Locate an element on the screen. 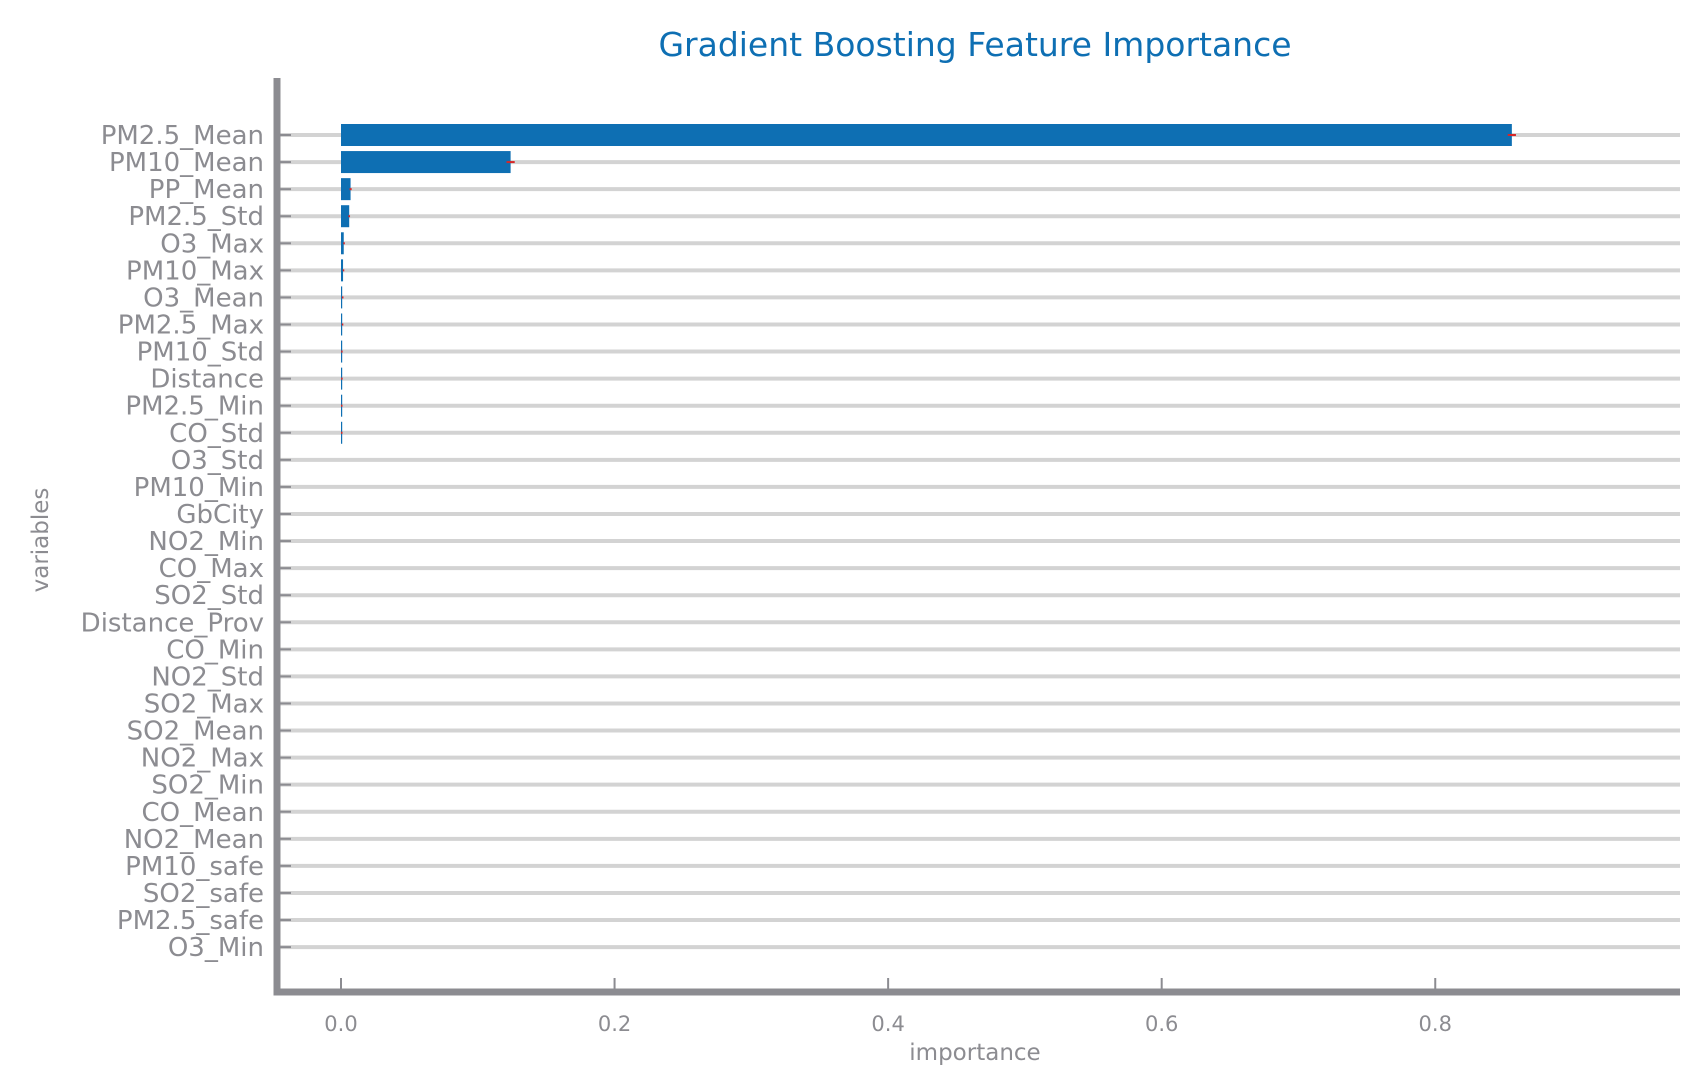 This screenshot has height=1088, width=1700. category-label: SO2_Max is located at coordinates (204, 704).